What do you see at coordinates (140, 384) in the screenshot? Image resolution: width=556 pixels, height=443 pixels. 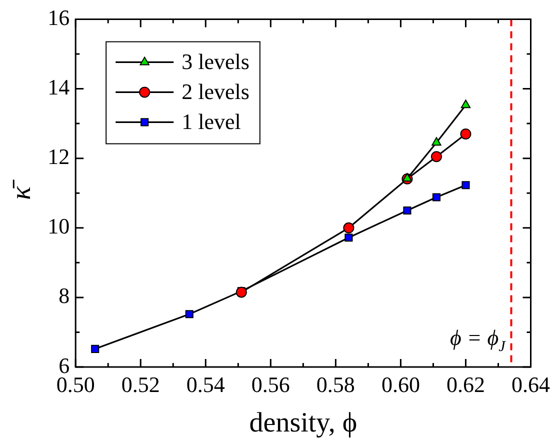 I see `x-tick-label: 0.52` at bounding box center [140, 384].